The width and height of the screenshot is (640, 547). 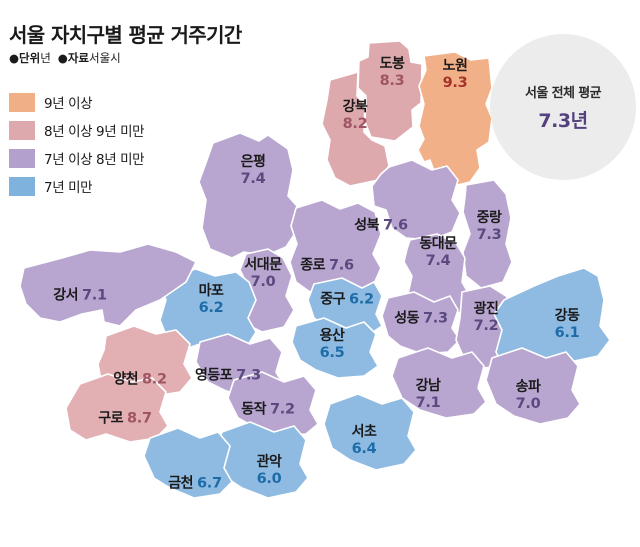 What do you see at coordinates (421, 323) in the screenshot?
I see `district-region-seongdong` at bounding box center [421, 323].